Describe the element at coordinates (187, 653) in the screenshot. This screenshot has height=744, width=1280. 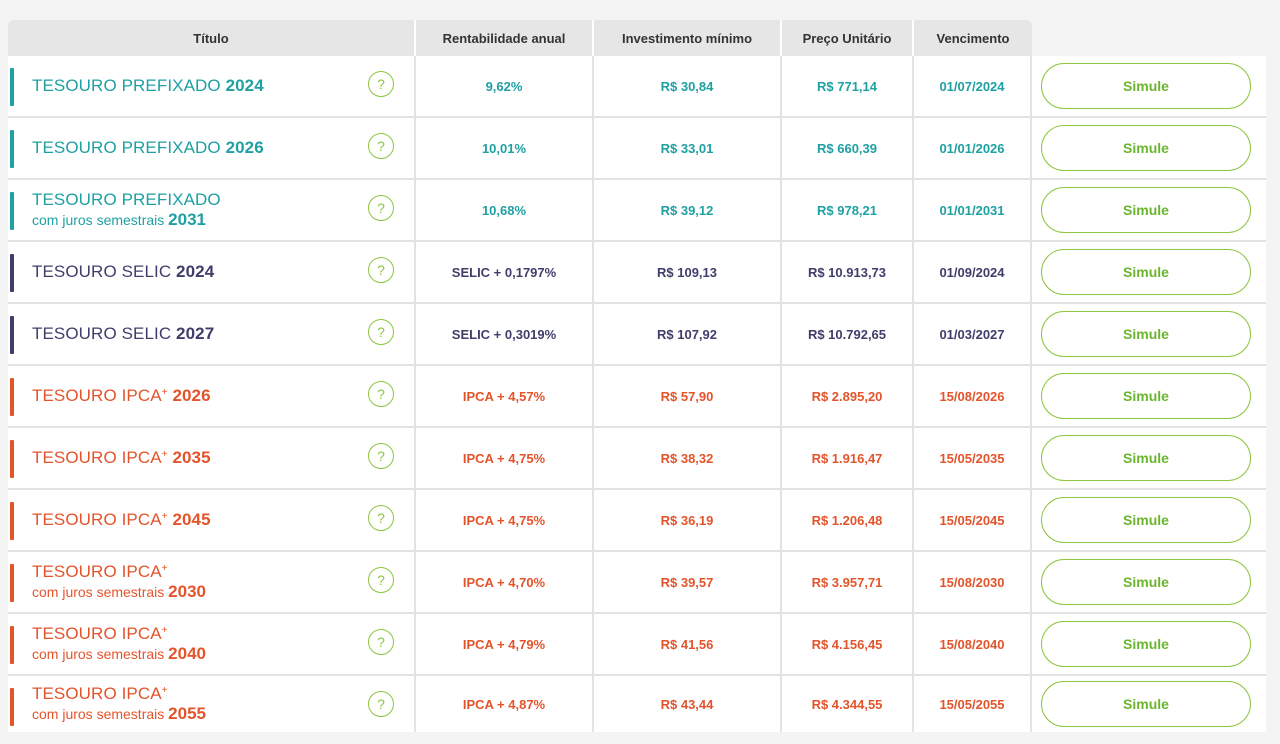
I see `title-year: 2040` at that location.